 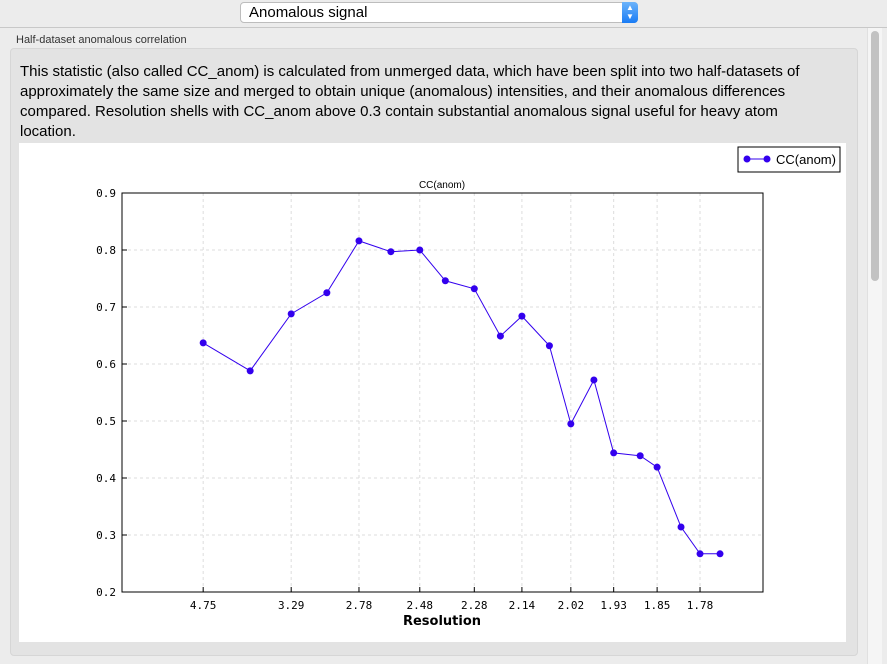 I want to click on x-tick-label: 2.02, so click(x=571, y=605).